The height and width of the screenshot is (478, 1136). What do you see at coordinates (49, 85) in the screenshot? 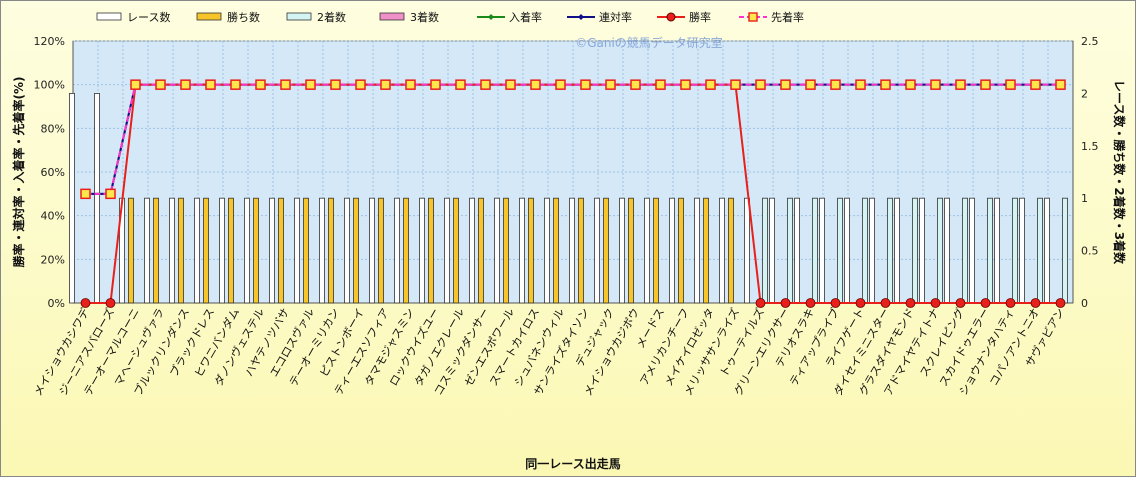
I see `left-tick-label: 100%` at bounding box center [49, 85].